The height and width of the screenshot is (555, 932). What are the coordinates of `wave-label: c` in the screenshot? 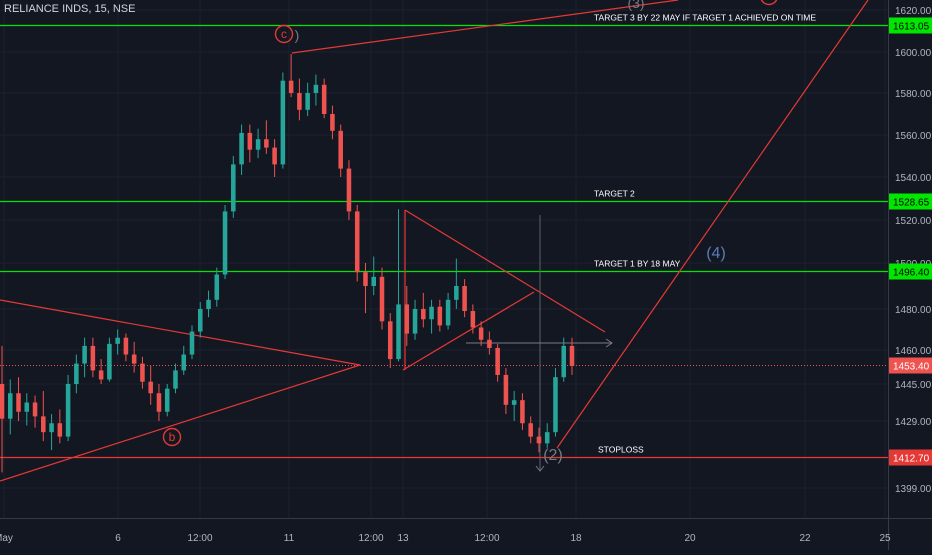 It's located at (284, 34).